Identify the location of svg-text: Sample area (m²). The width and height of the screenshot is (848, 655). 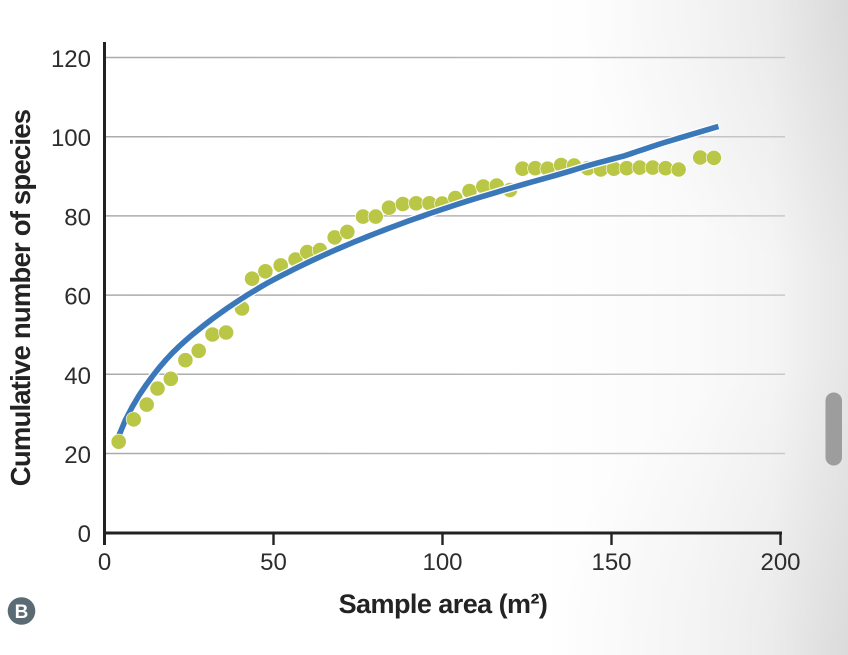
(443, 604).